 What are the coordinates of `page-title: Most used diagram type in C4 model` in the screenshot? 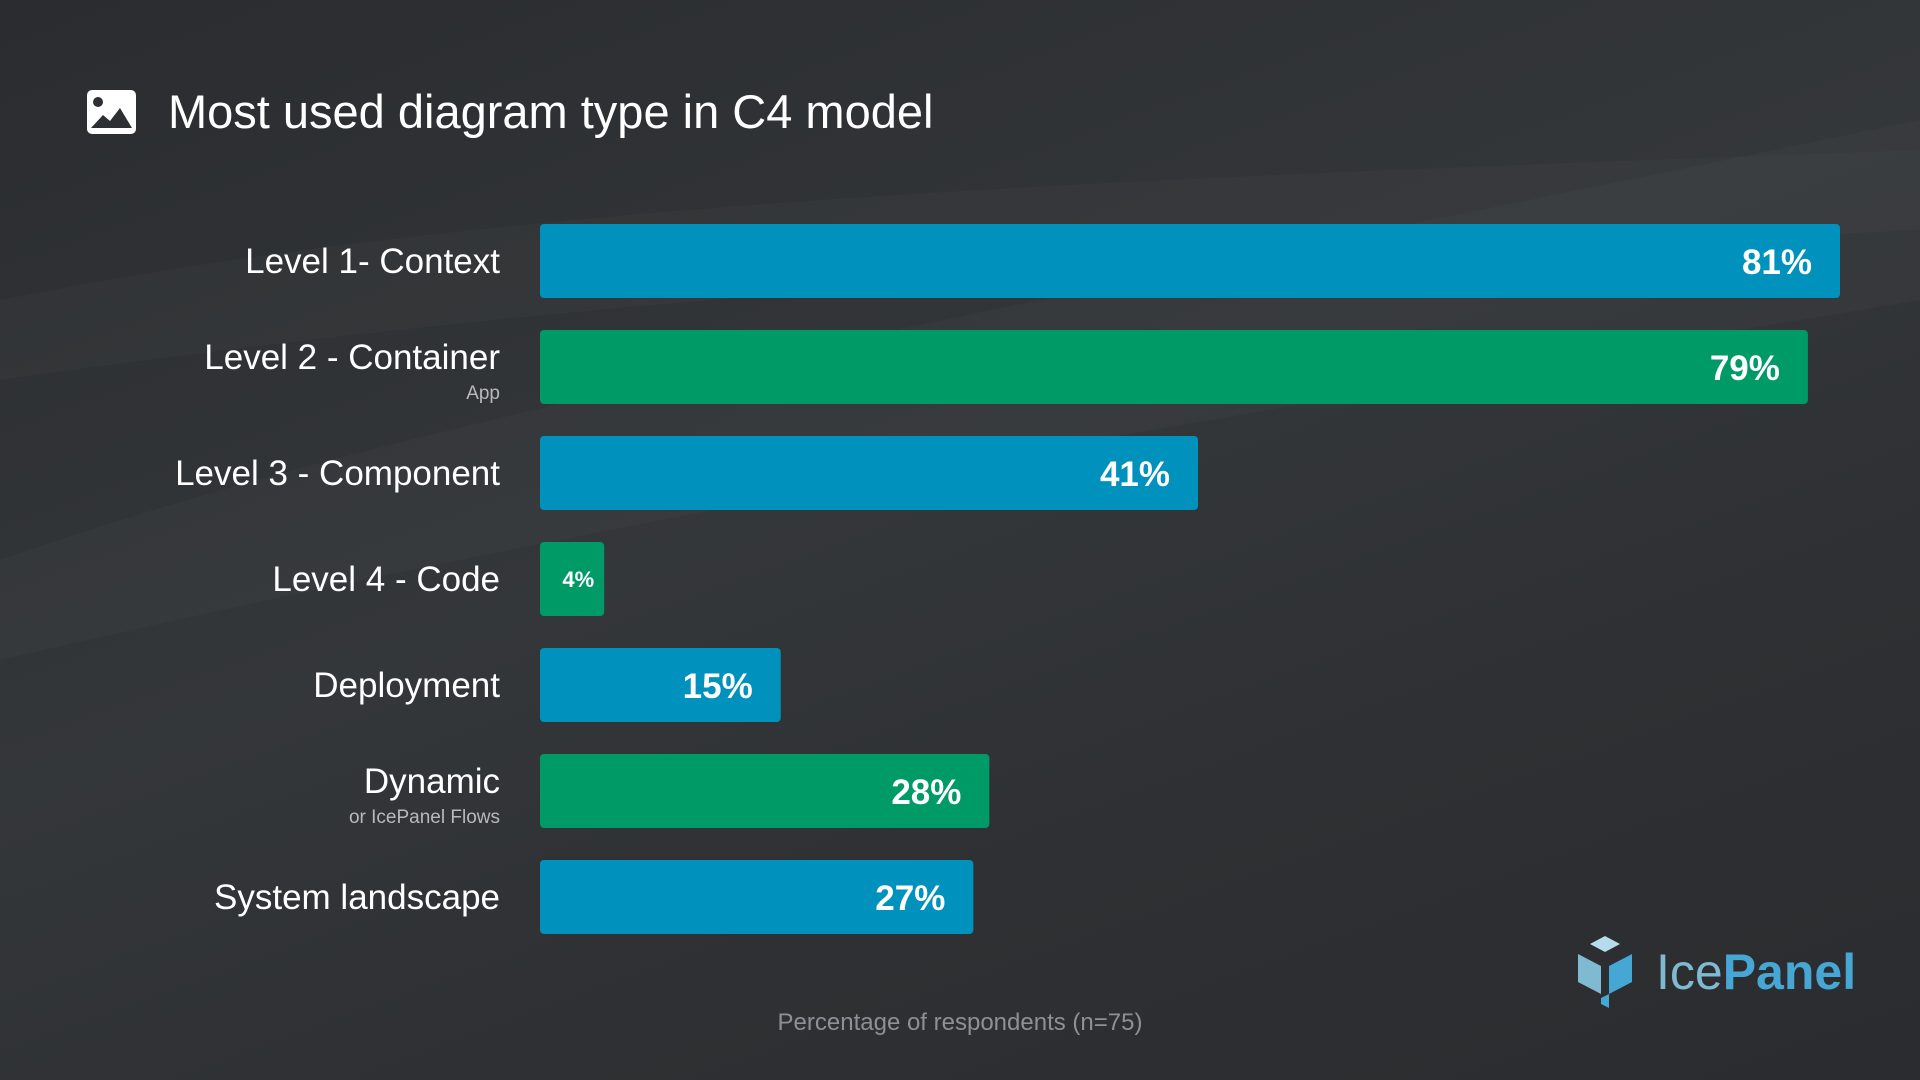 It's located at (551, 111).